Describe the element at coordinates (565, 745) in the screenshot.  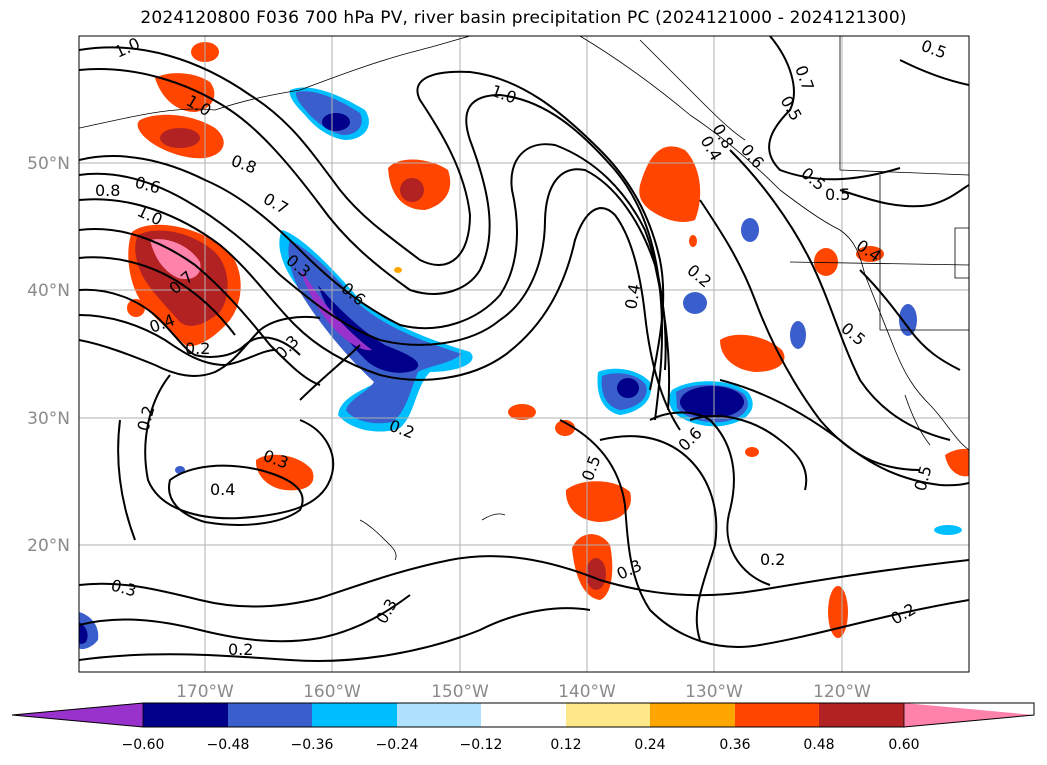
I see `colorbar-tick-label: 0.12` at that location.